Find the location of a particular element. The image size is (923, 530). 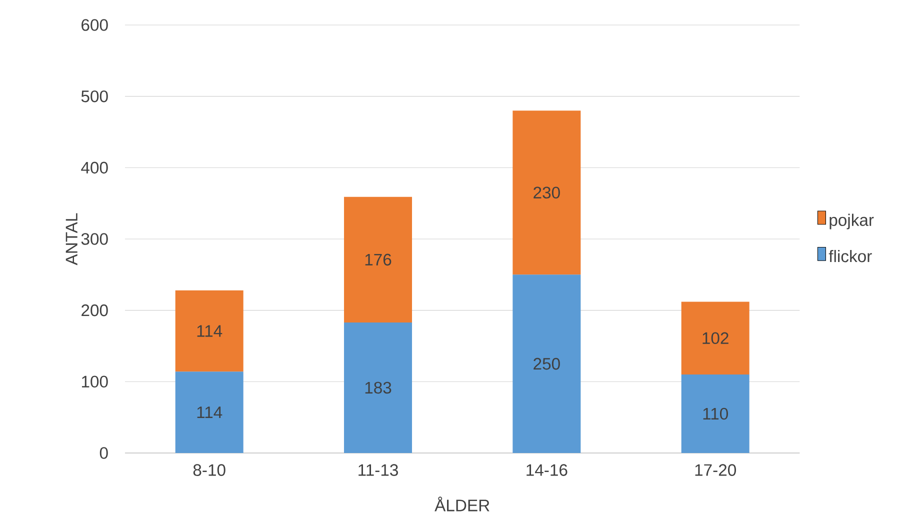

data-label: 176 is located at coordinates (378, 260).